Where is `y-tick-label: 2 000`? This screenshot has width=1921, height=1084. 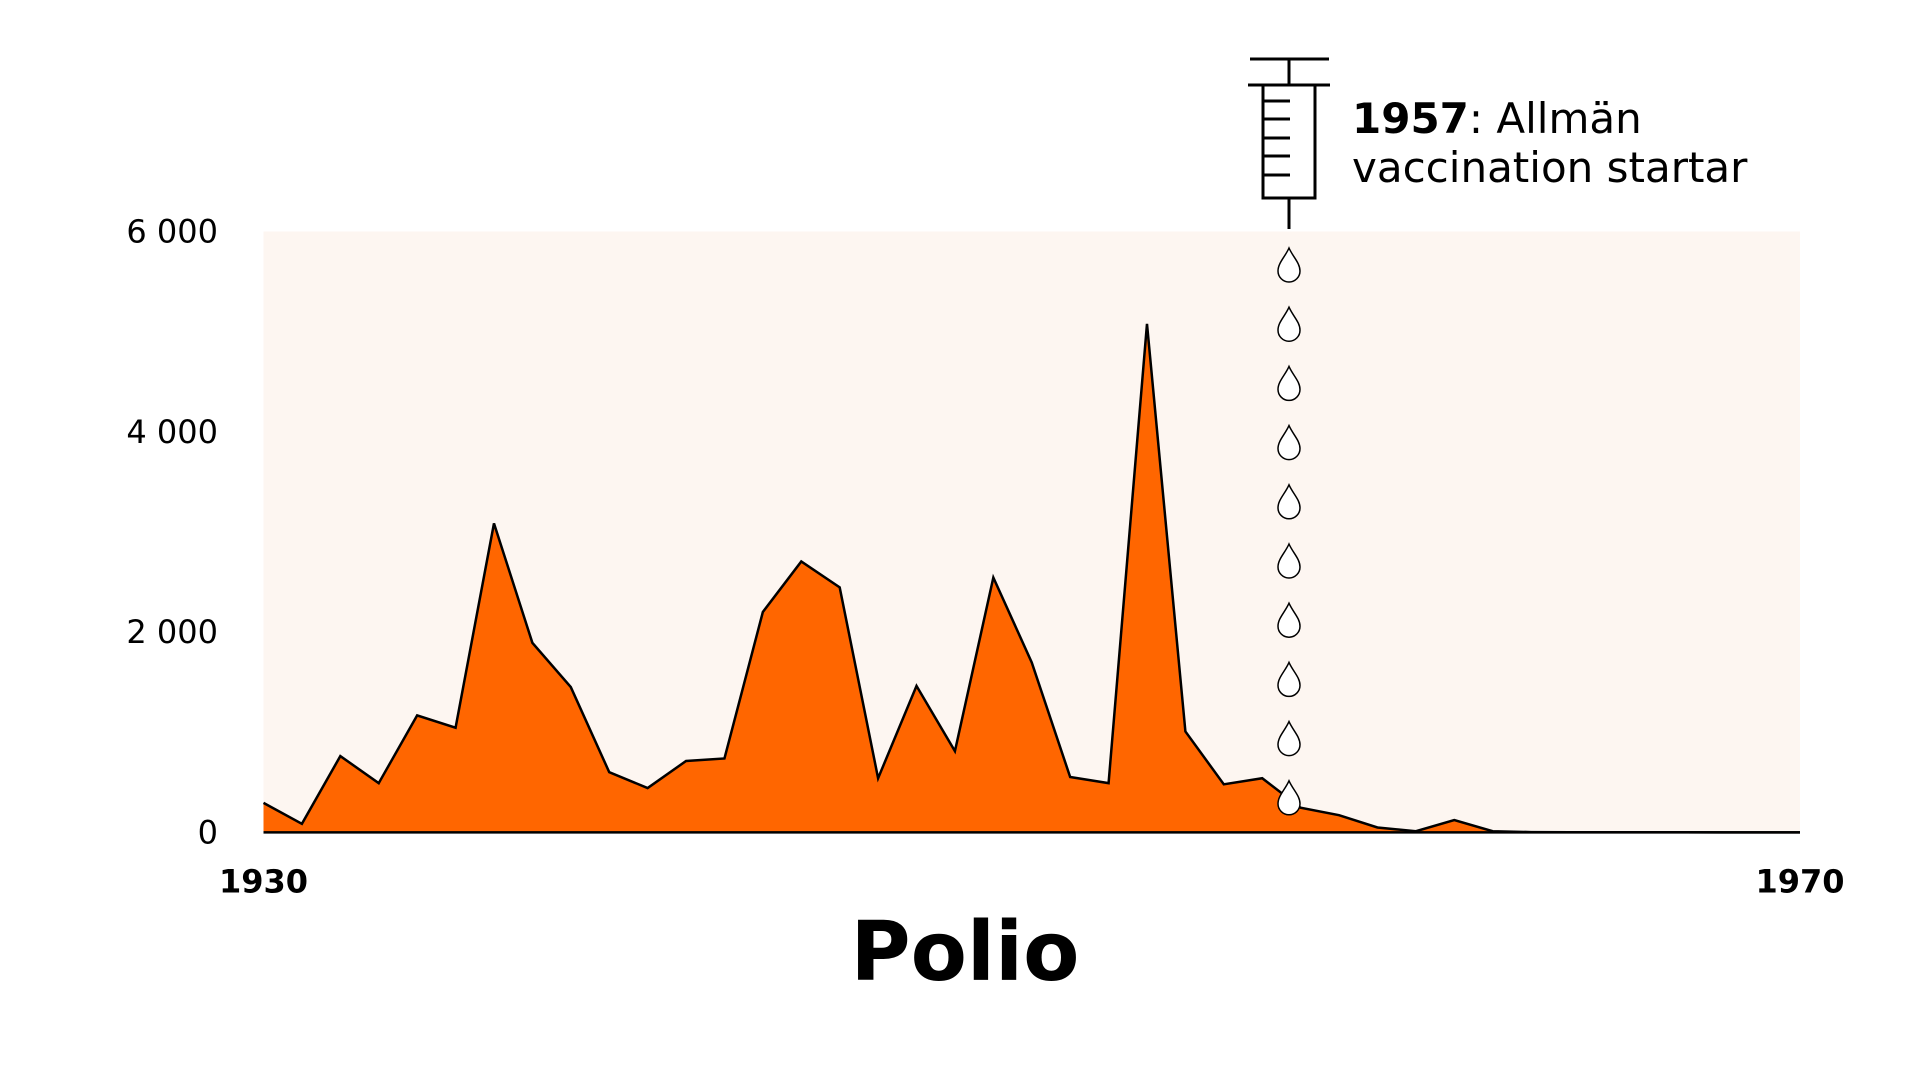
y-tick-label: 2 000 is located at coordinates (172, 632).